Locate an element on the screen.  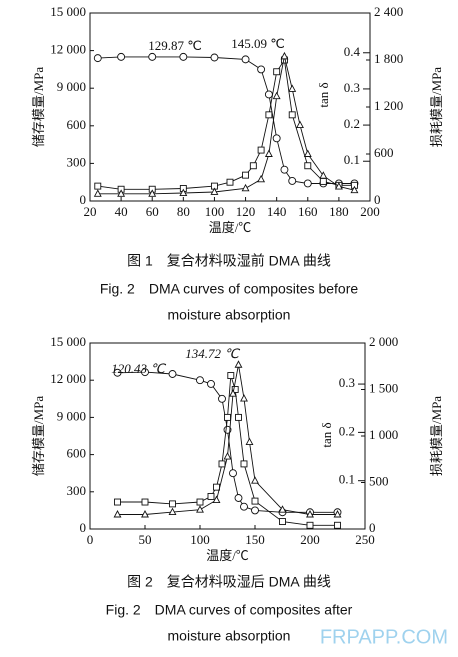
annotation: 120.43 ℃ is located at coordinates (138, 368).